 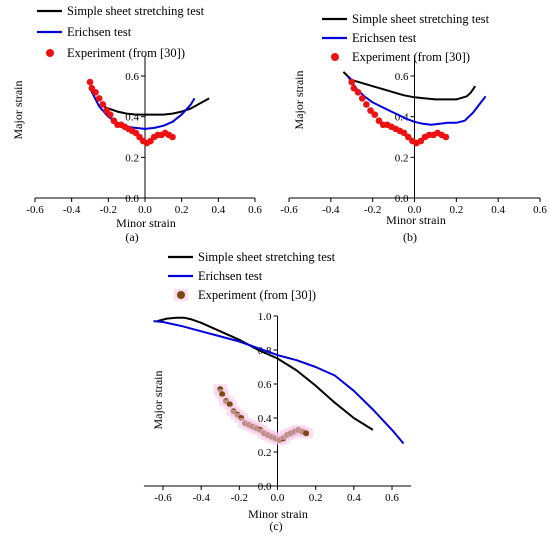 What do you see at coordinates (275, 526) in the screenshot?
I see `panel-label: (c)` at bounding box center [275, 526].